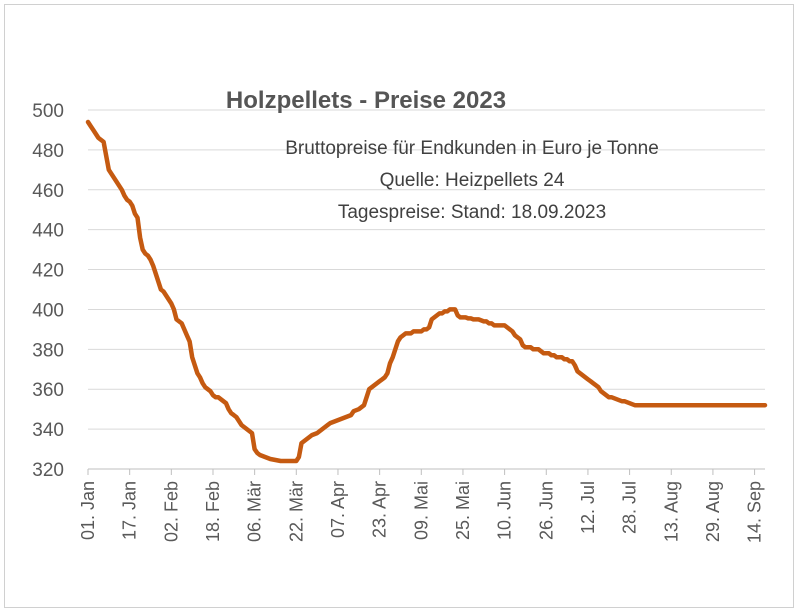 The width and height of the screenshot is (800, 614). I want to click on x-tick-label: 26. Jun, so click(546, 510).